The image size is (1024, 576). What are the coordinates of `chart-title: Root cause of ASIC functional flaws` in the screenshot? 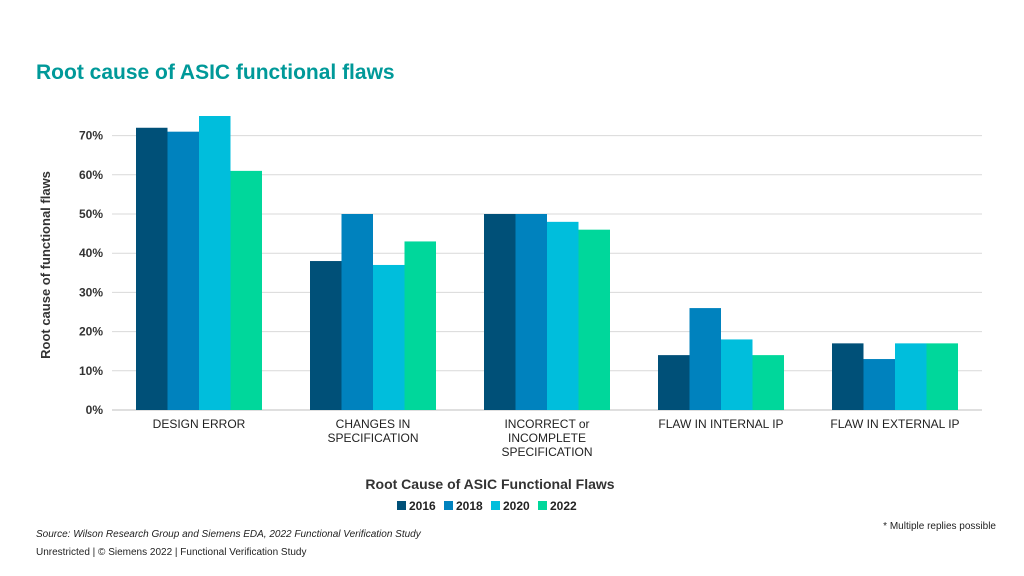 It's located at (215, 72).